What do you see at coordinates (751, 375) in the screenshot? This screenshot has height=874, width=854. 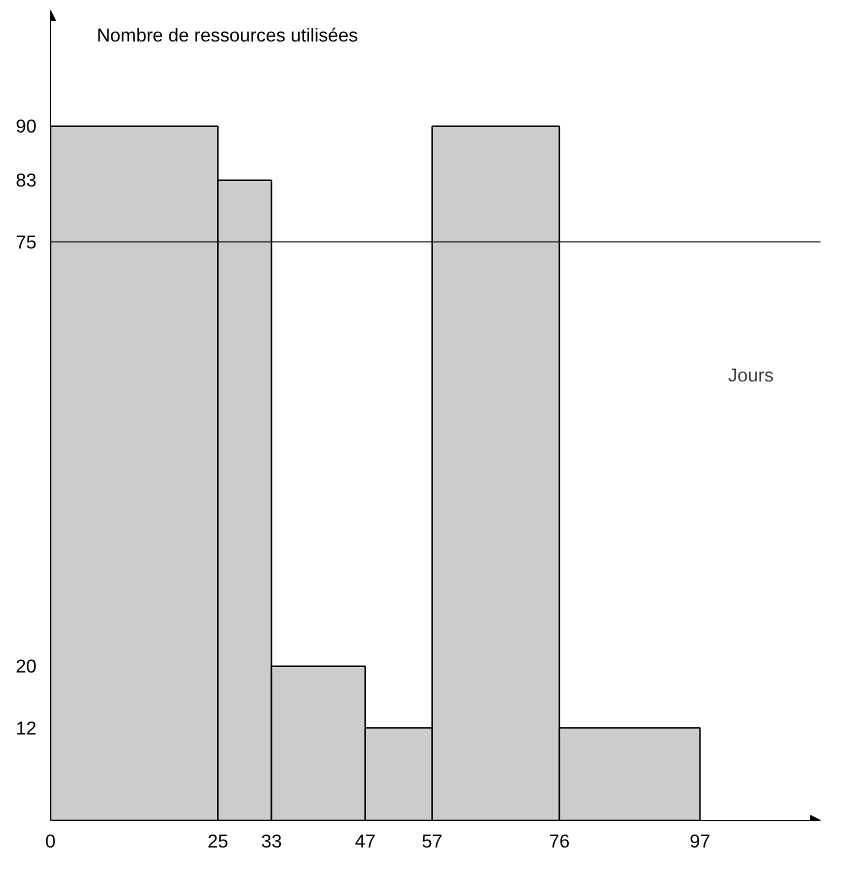 I see `x-axis-title: Jours` at bounding box center [751, 375].